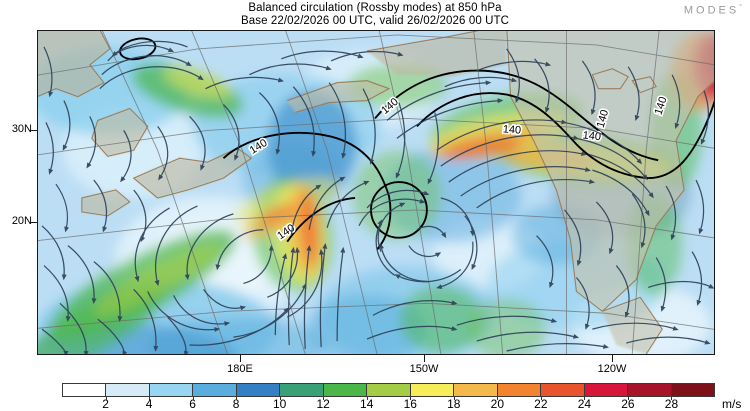 The height and width of the screenshot is (411, 750). What do you see at coordinates (21, 221) in the screenshot?
I see `y-tick-label-20n: 20N` at bounding box center [21, 221].